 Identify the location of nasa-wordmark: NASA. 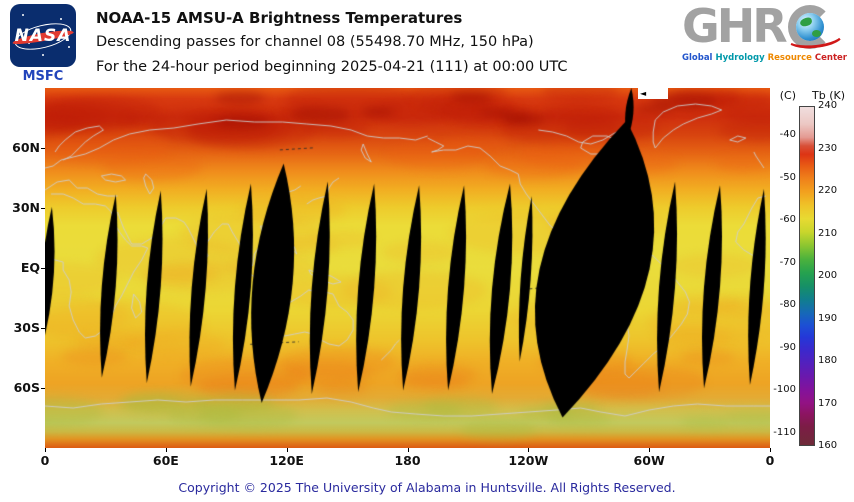
(43, 36).